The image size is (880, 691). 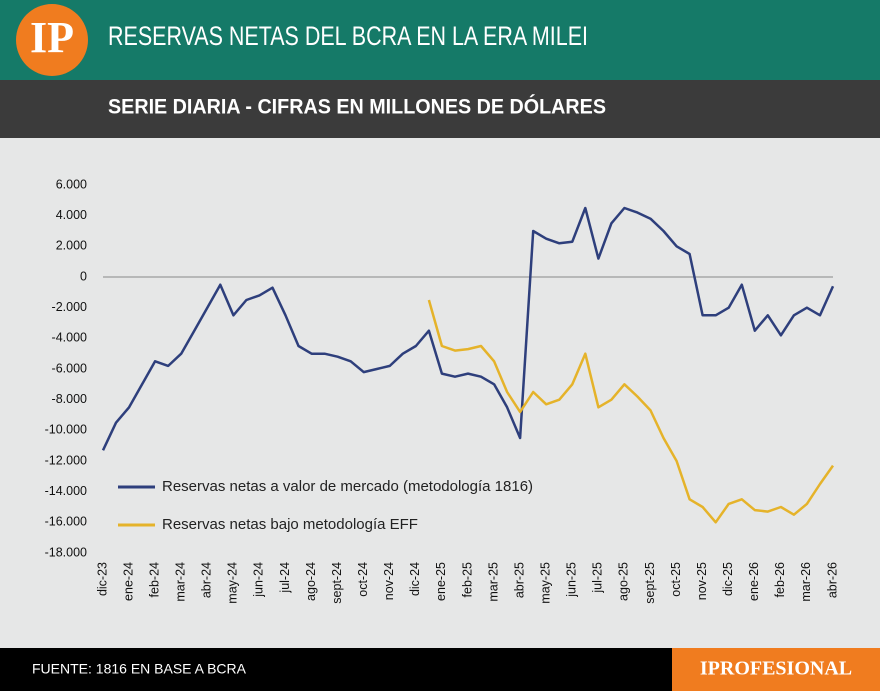 I want to click on y-tick-label: -14.000, so click(x=66, y=491).